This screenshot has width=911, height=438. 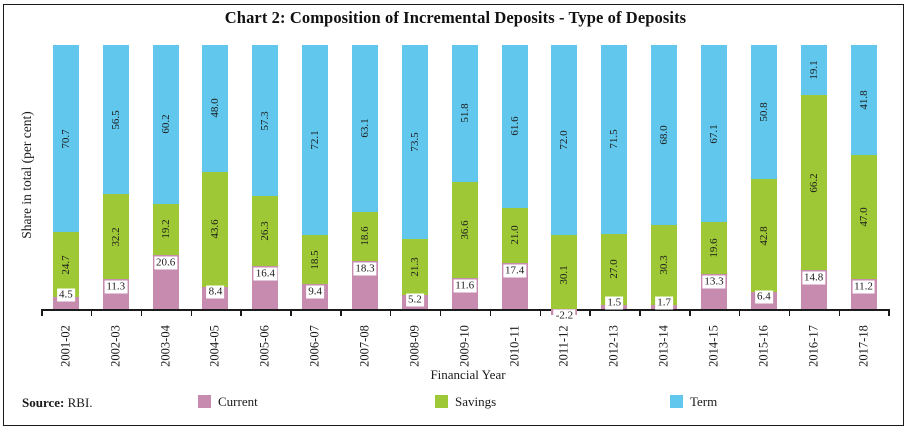 What do you see at coordinates (415, 300) in the screenshot?
I see `bar-value-label: 5.2` at bounding box center [415, 300].